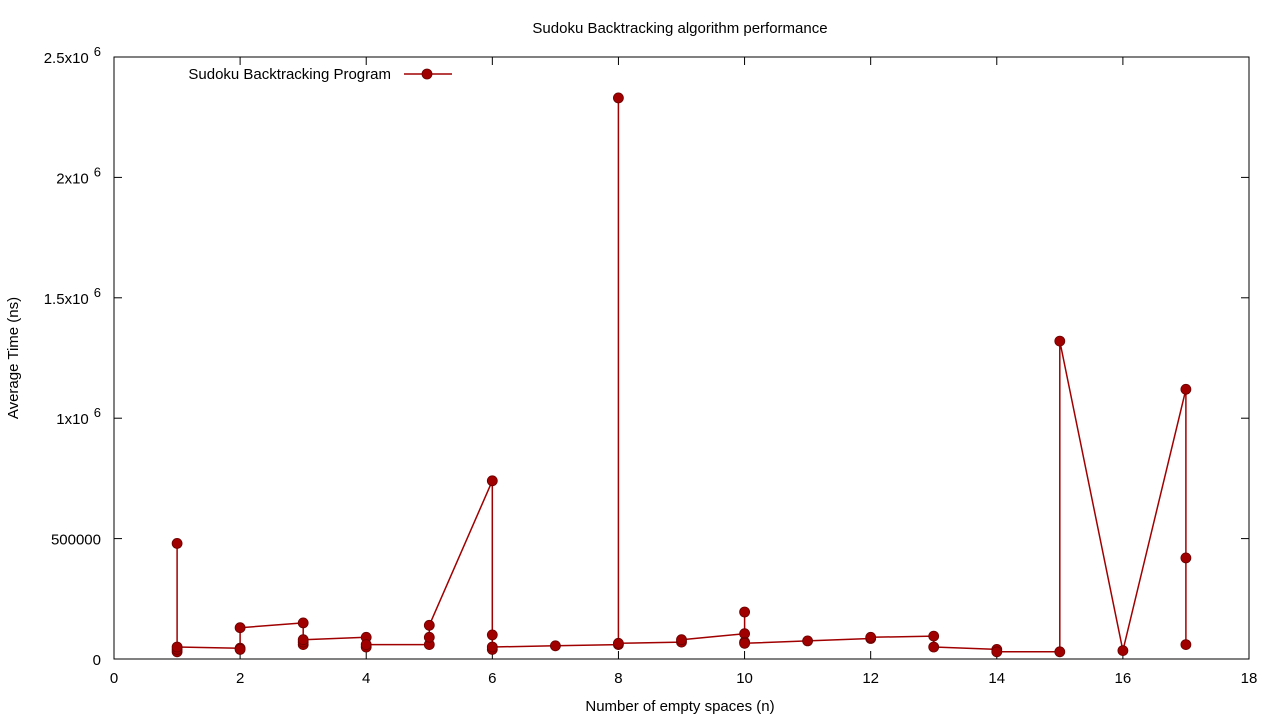 The image size is (1280, 720). I want to click on y-tick-label: 1.5x10 6, so click(72, 296).